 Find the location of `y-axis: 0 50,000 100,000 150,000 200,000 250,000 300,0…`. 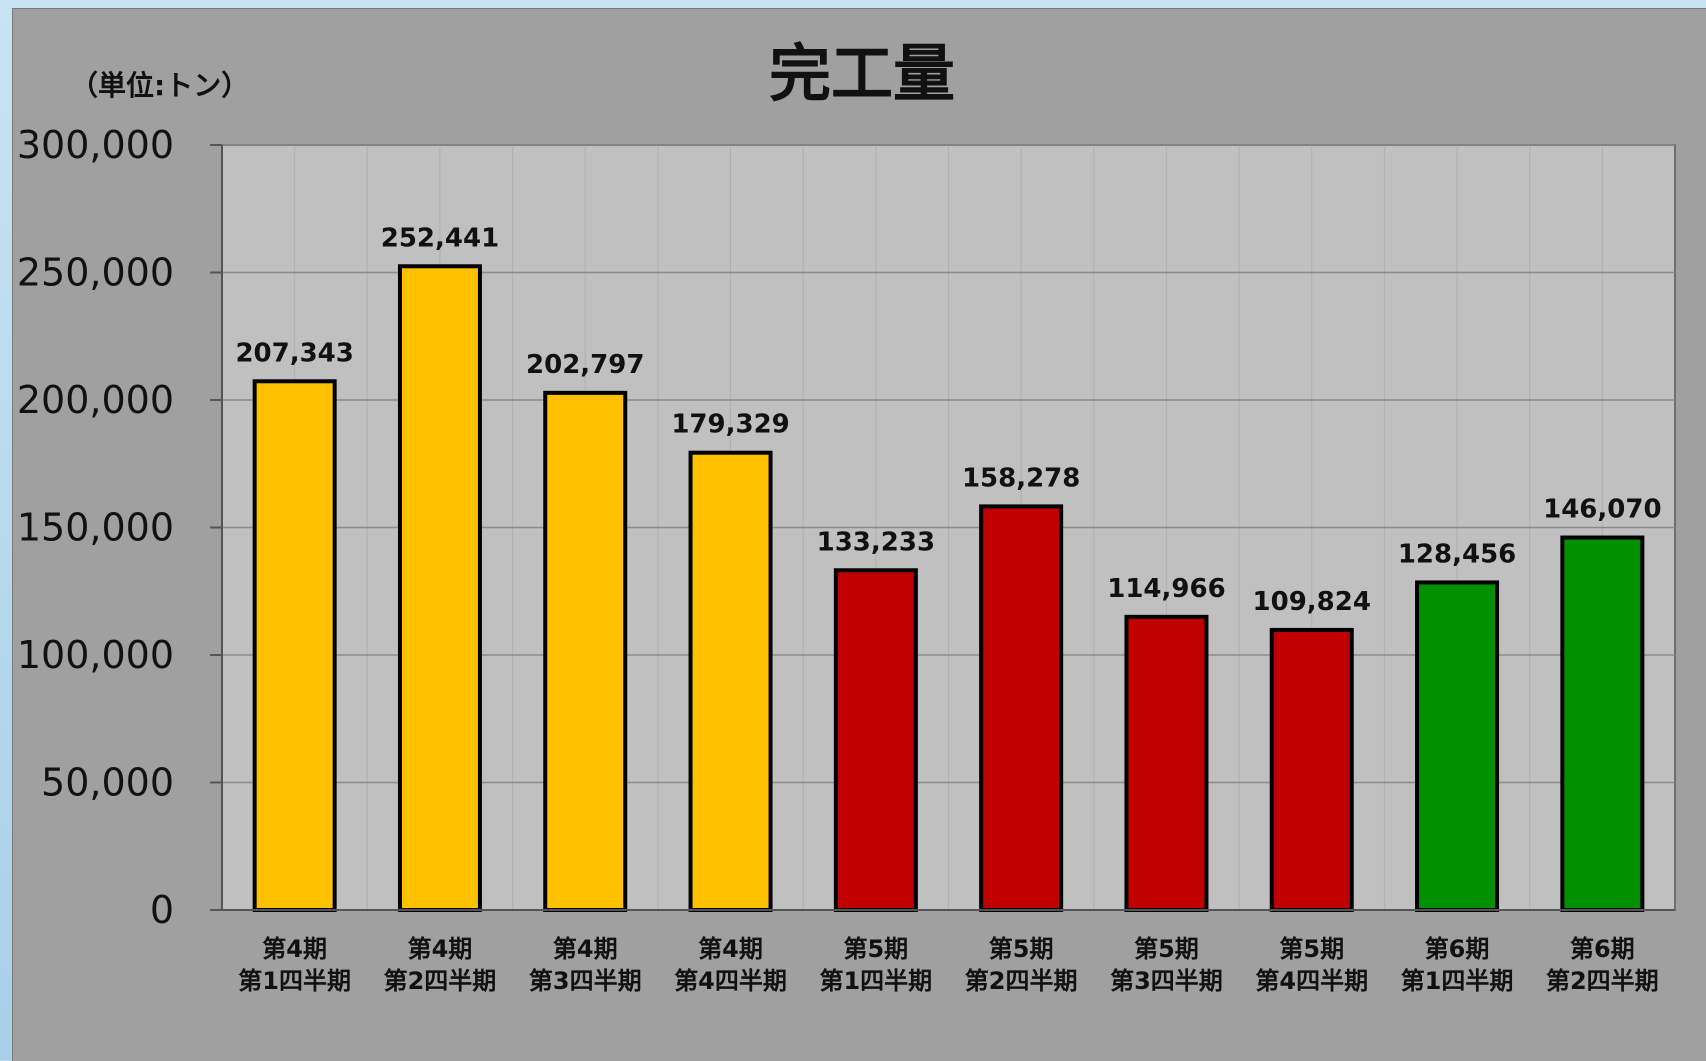

y-axis: 0 50,000 100,000 150,000 200,000 250,000 300,0… is located at coordinates (120, 527).